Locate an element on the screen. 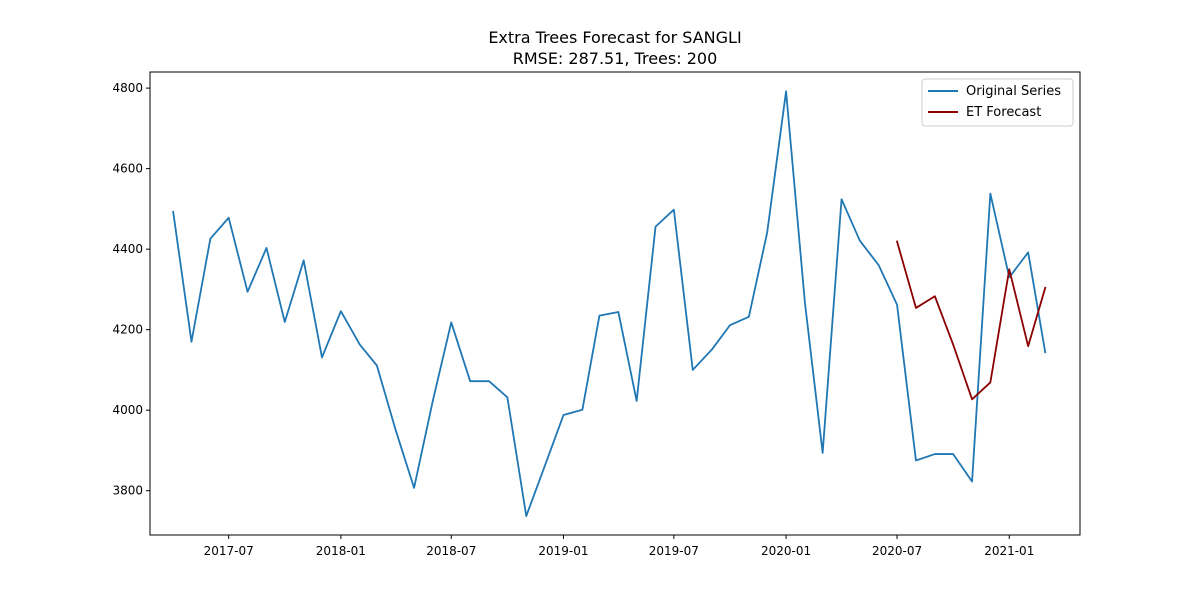 The image size is (1200, 600). y-tick-label: 3800 is located at coordinates (127, 491).